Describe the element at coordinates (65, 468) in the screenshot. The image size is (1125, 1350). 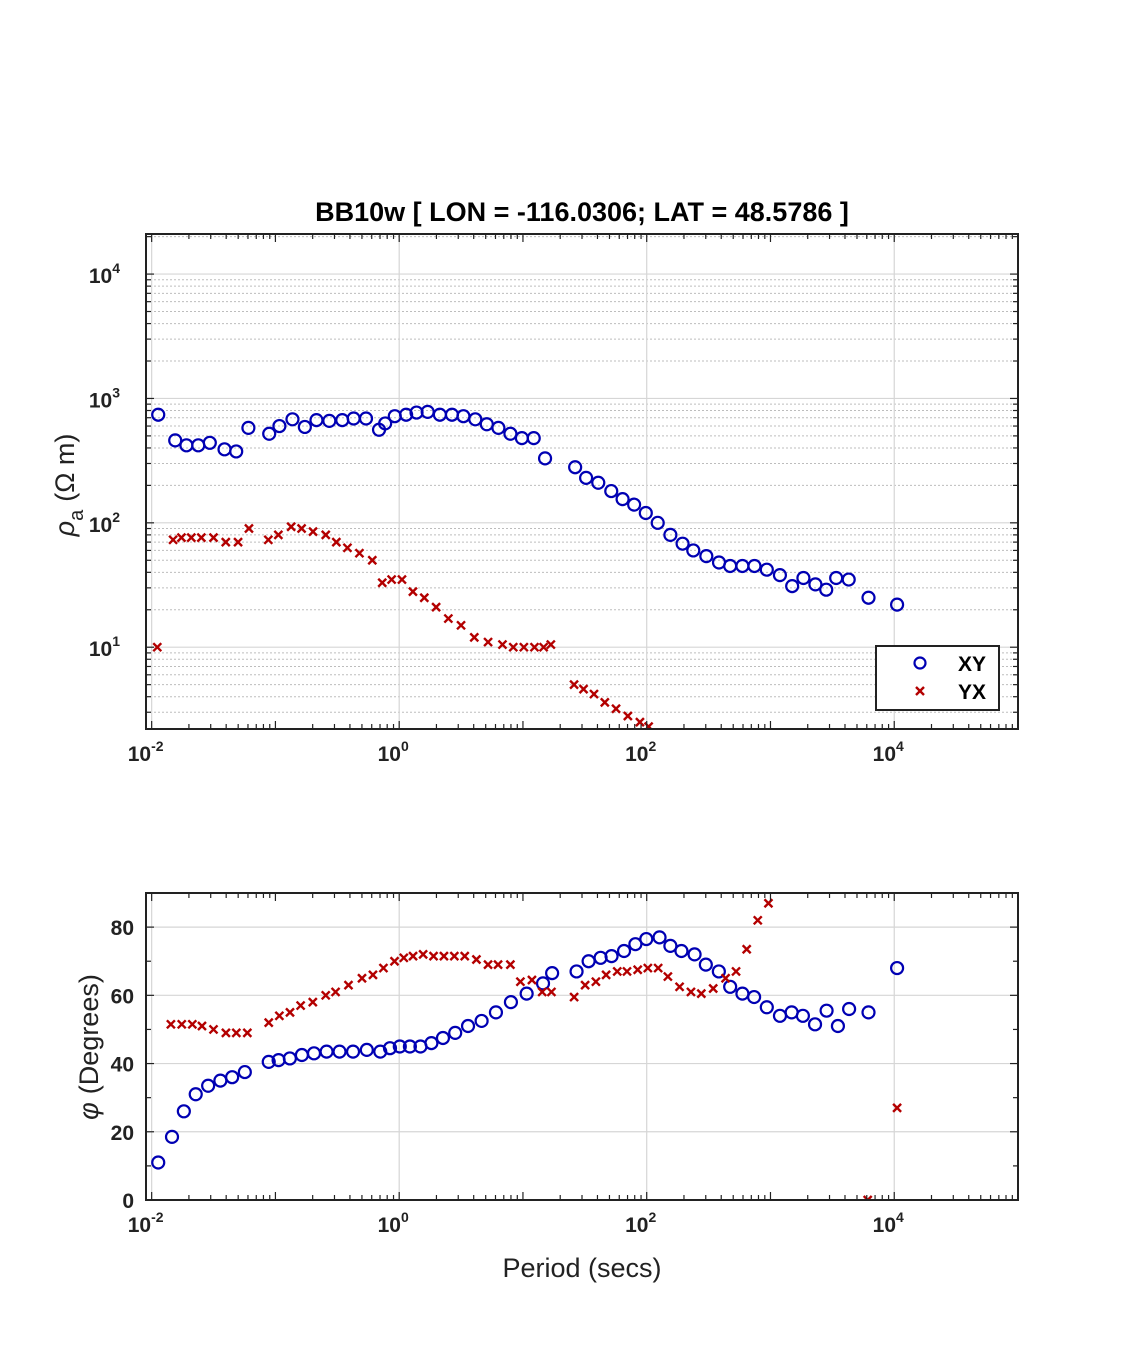
I see `resistivity-unit: (Ω m)` at that location.